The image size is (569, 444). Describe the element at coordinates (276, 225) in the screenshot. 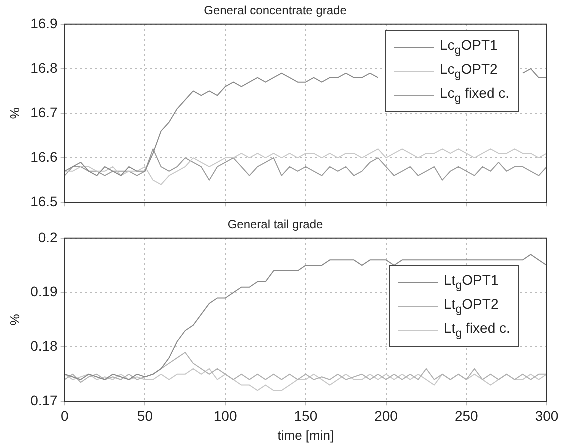

I see `chart-title: General tail grade` at that location.